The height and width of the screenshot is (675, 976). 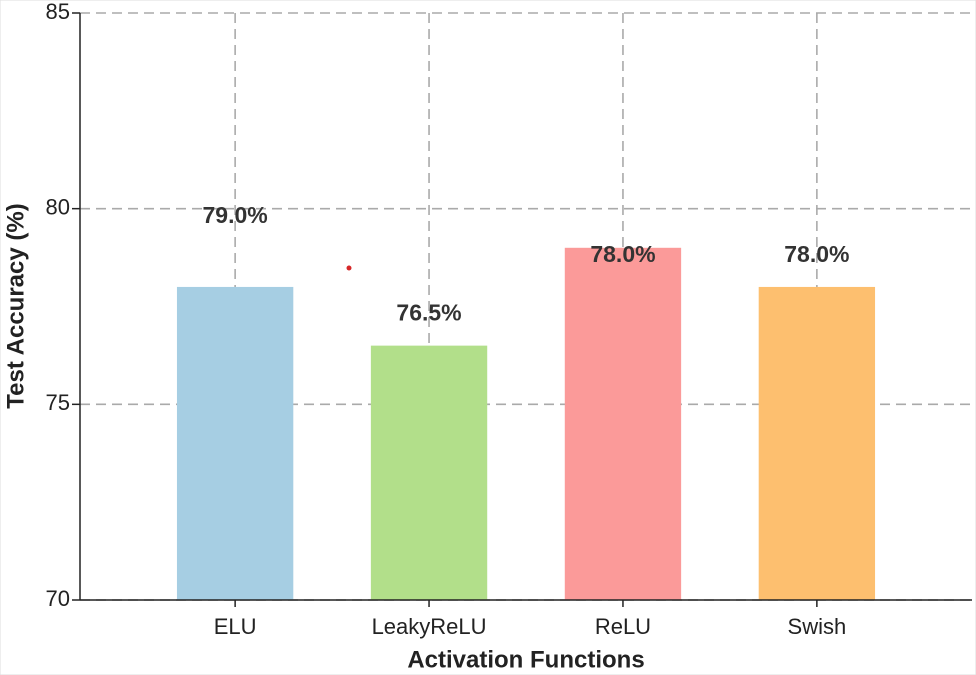 I want to click on y-tick-label: 80, so click(x=58, y=206).